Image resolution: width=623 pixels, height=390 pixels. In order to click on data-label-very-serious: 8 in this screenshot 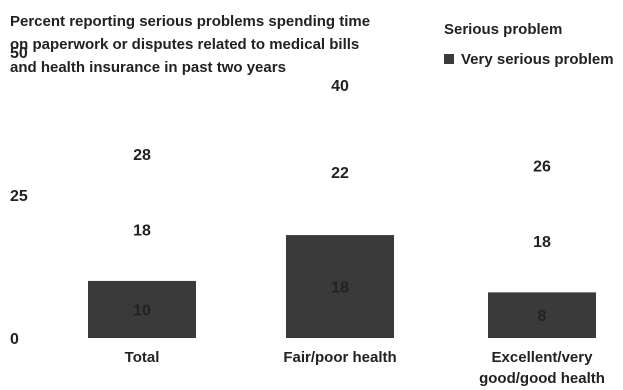, I will do `click(542, 316)`.